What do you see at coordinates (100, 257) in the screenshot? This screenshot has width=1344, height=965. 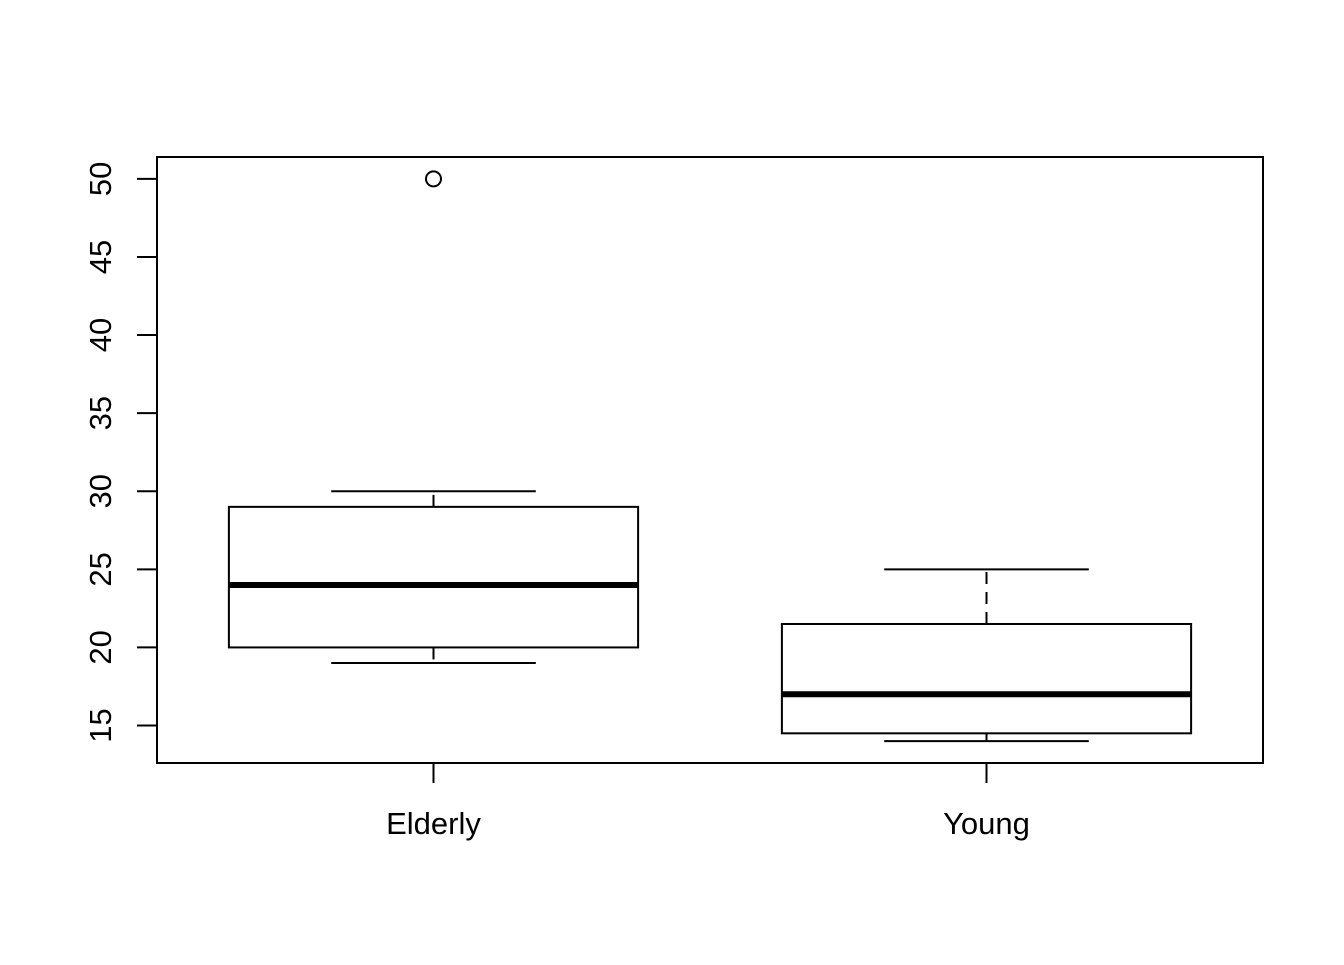 I see `y-tick-label: 45` at bounding box center [100, 257].